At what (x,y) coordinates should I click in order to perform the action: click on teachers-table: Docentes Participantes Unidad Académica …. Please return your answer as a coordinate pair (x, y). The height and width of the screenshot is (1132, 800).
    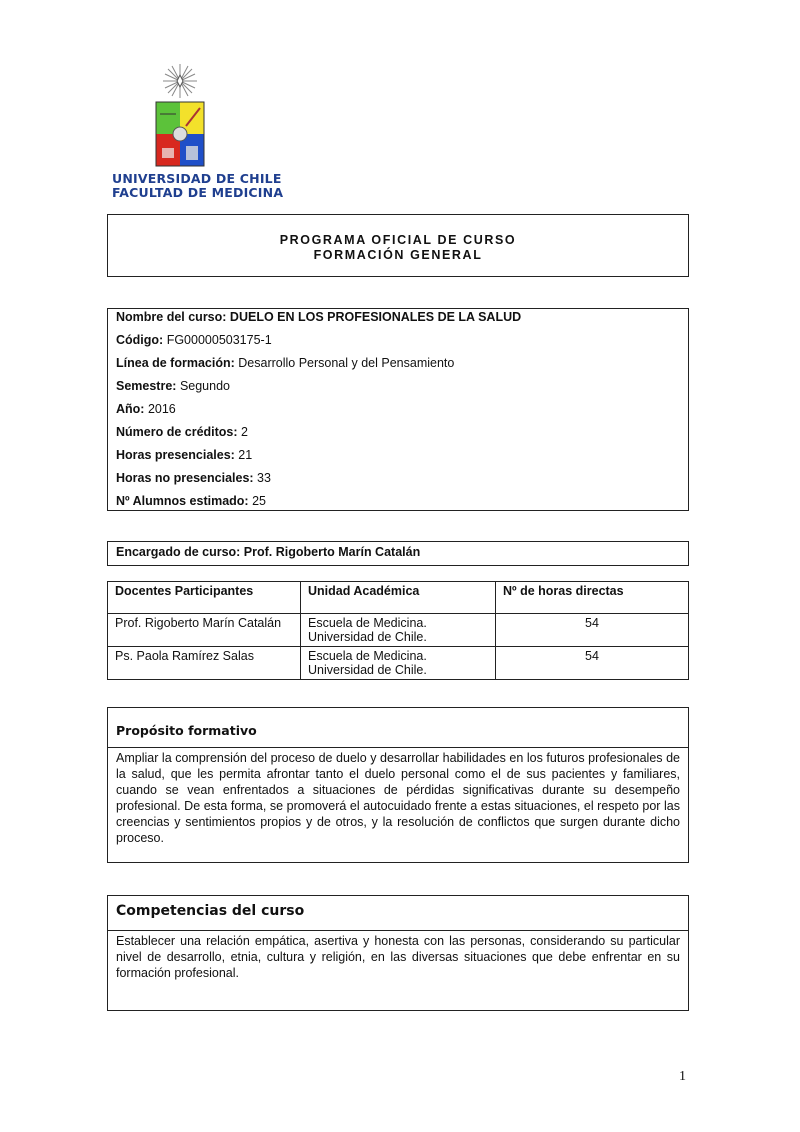
    Looking at the image, I should click on (398, 630).